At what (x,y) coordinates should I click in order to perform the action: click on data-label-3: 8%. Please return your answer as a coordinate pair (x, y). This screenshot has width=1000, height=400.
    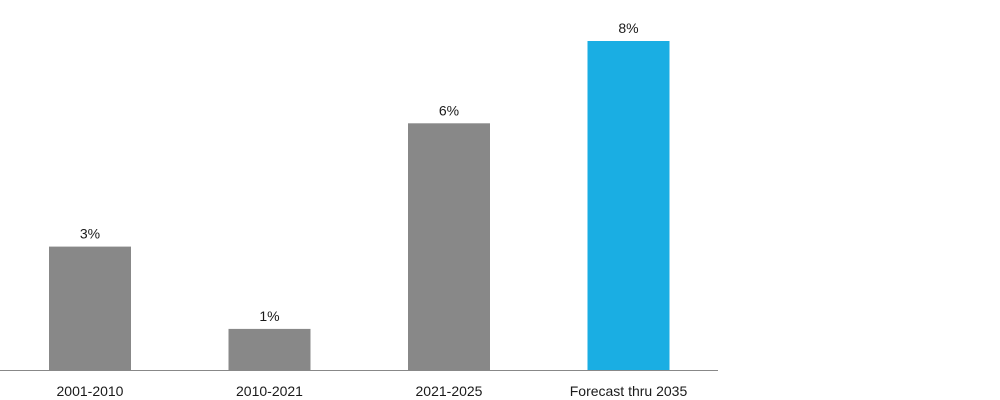
    Looking at the image, I should click on (628, 28).